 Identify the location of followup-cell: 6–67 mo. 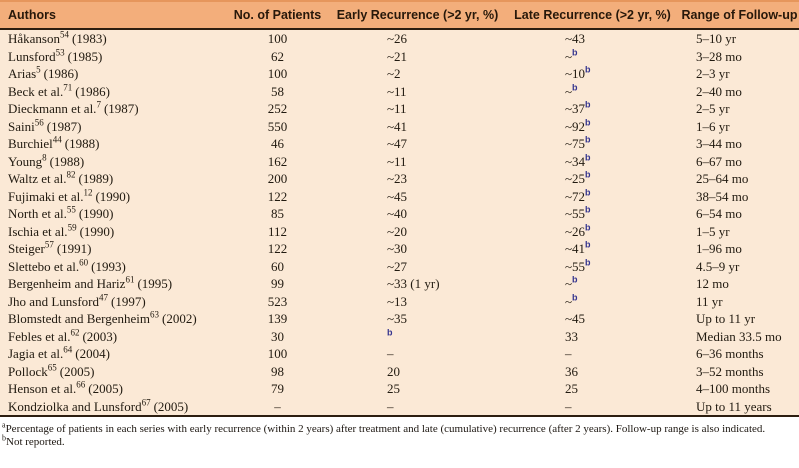
(719, 161).